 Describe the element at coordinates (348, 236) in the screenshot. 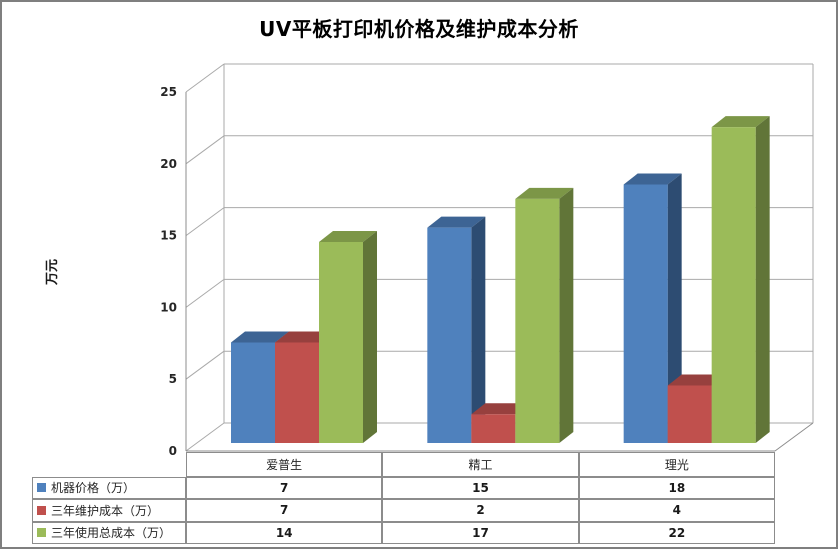

I see `bar-top-爱普生-s2` at that location.